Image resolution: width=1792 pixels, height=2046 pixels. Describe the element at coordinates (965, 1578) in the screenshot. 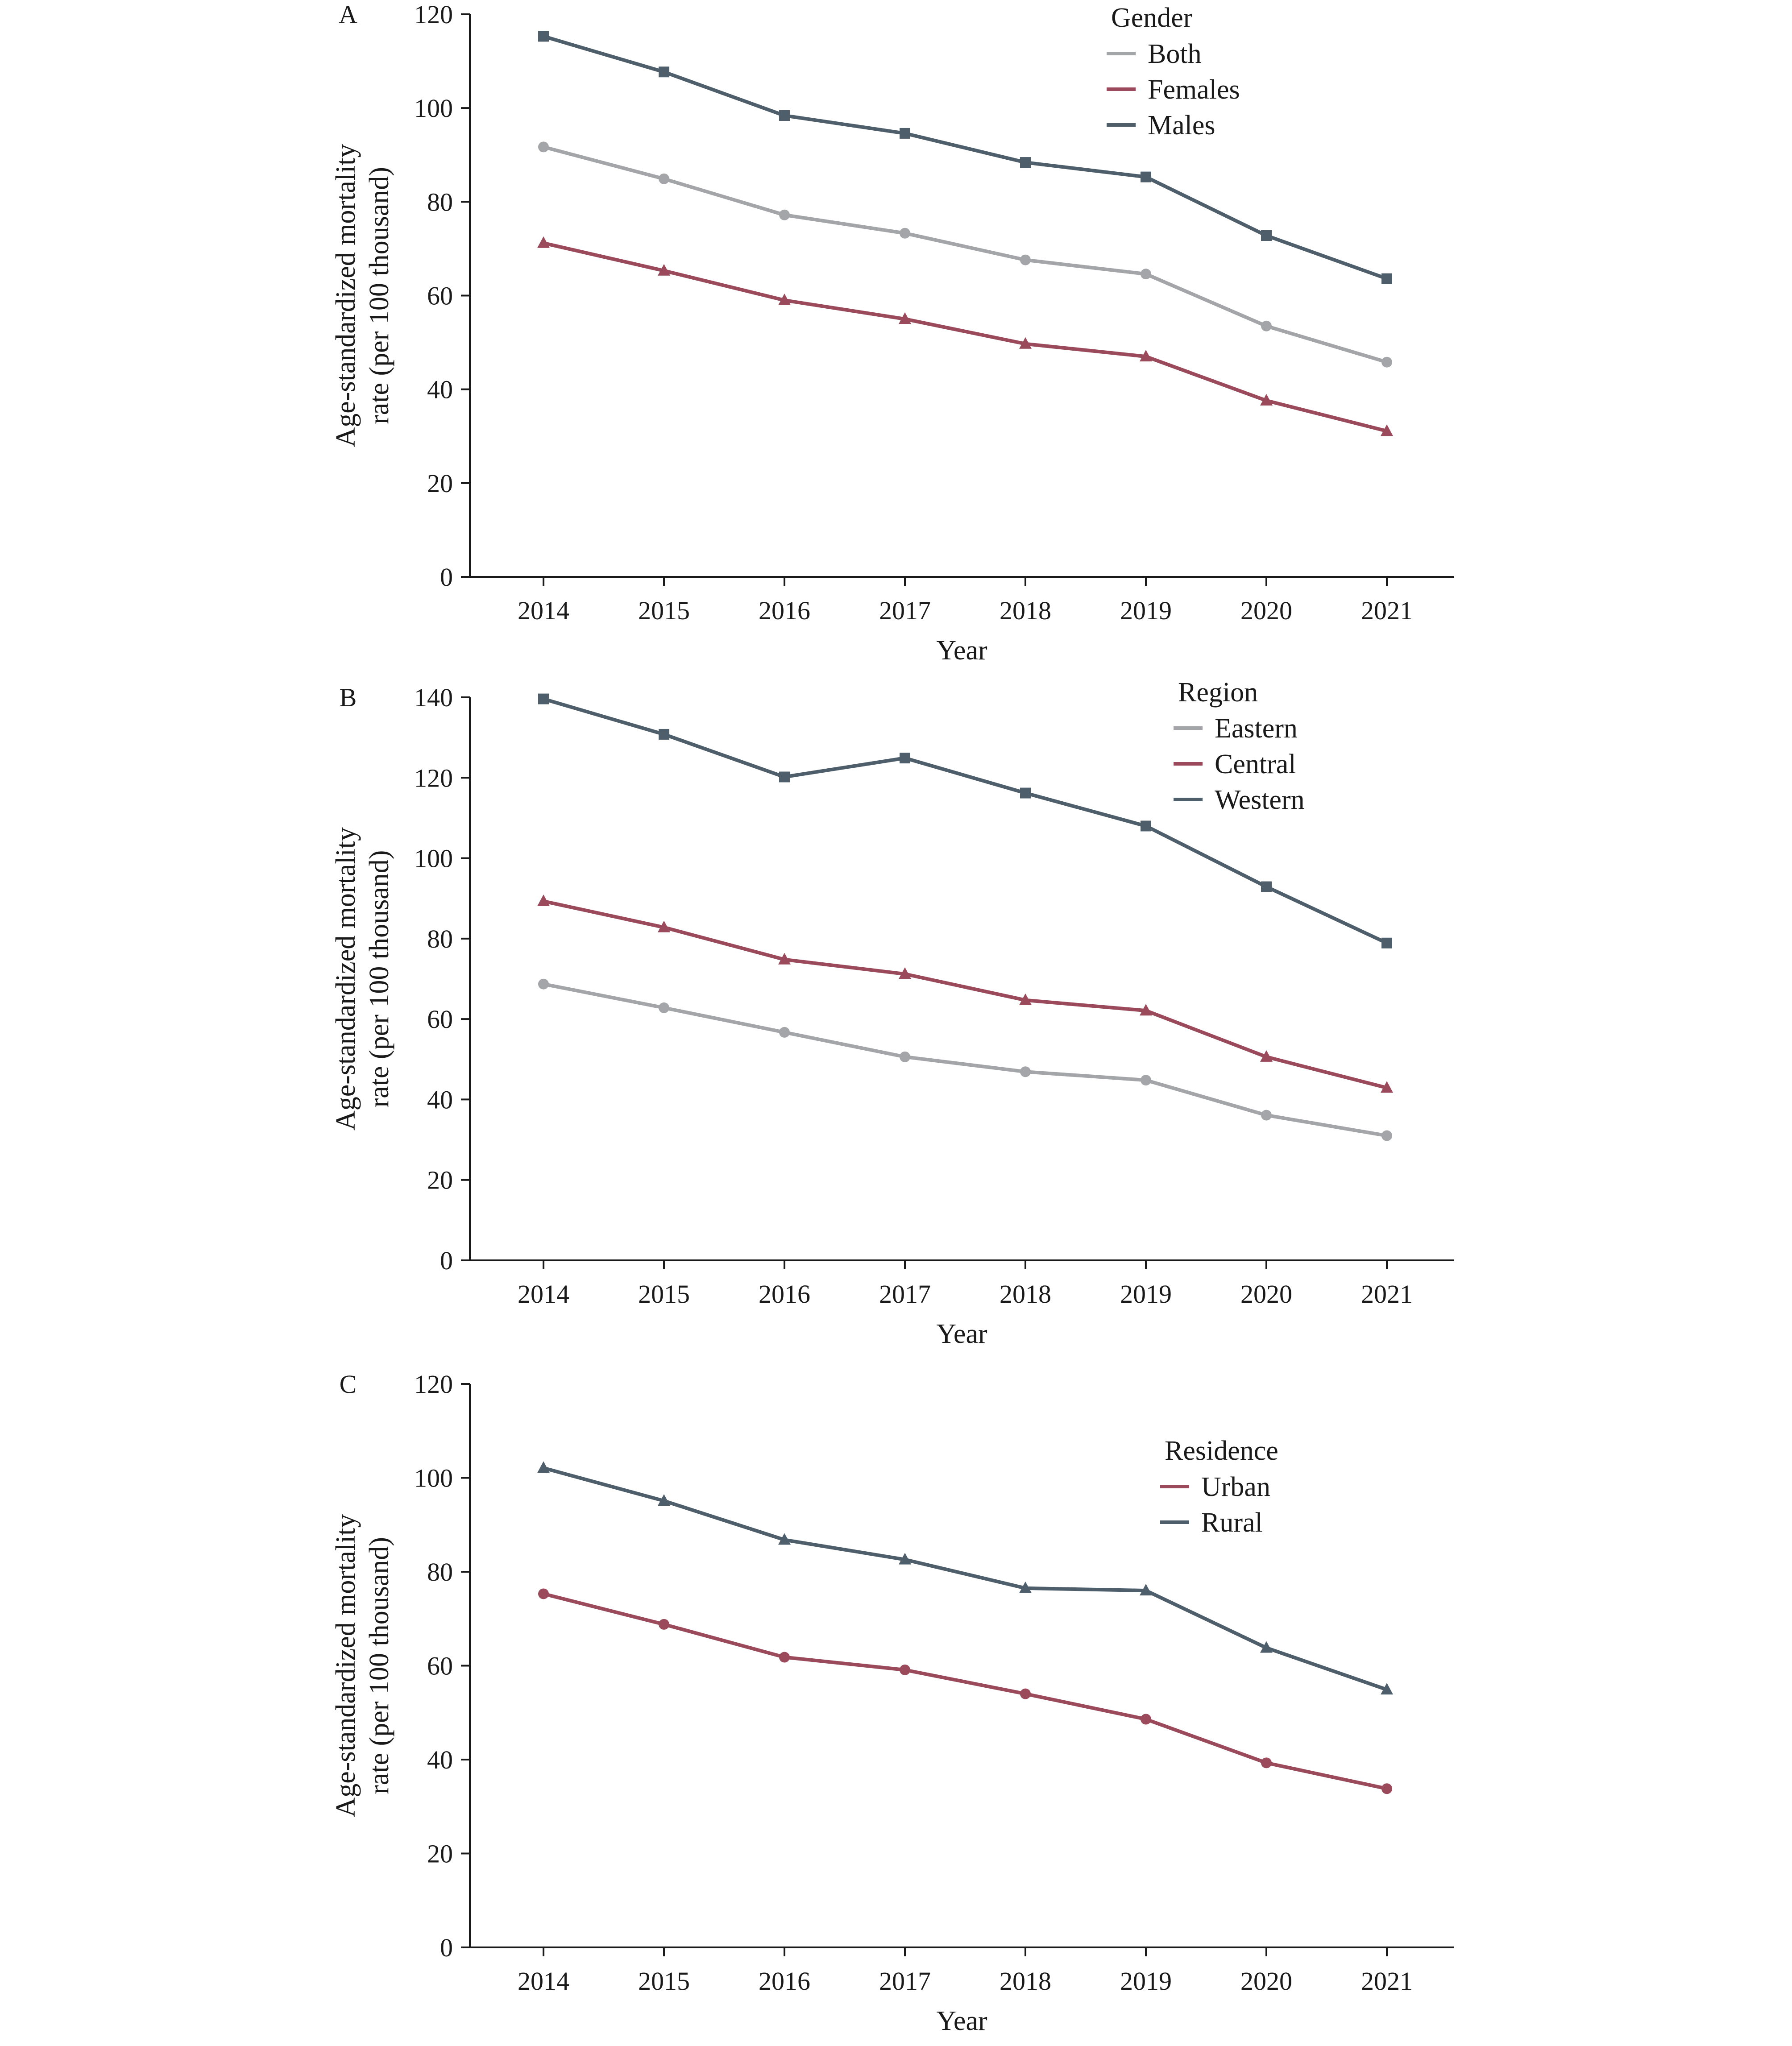

I see `series-rural` at that location.